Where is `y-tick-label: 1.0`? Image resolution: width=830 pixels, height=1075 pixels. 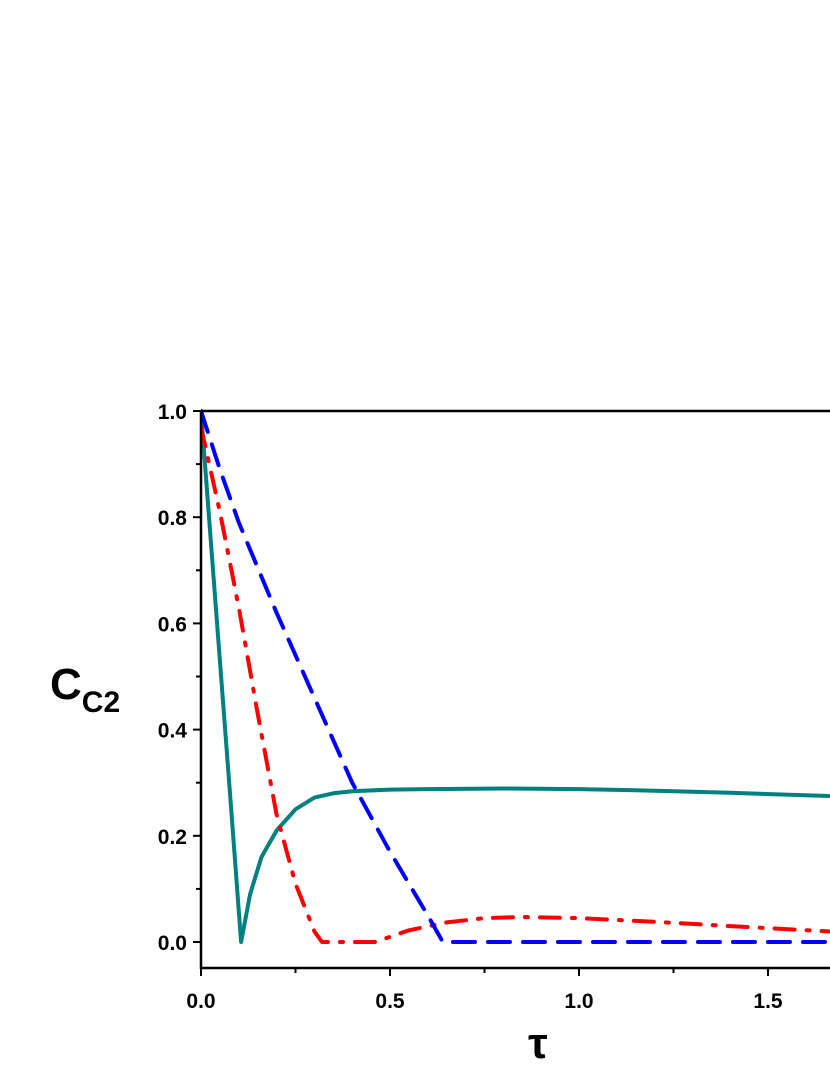
y-tick-label: 1.0 is located at coordinates (172, 412).